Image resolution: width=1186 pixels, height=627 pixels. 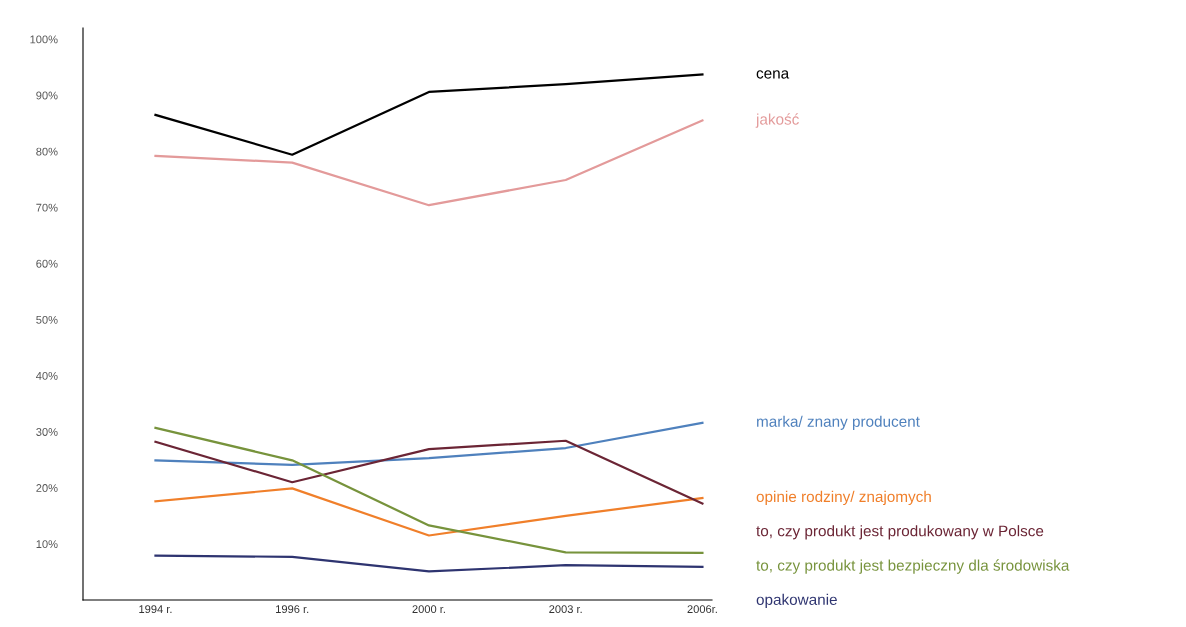 I want to click on x-tick-label: 2006r., so click(x=702, y=609).